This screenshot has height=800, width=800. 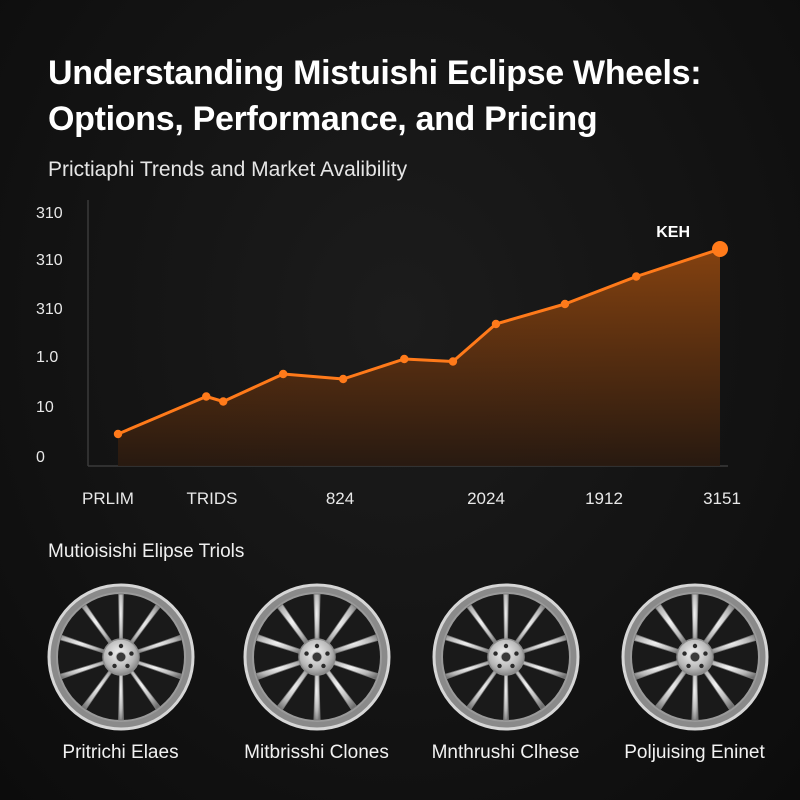 I want to click on title-line-1: Understanding Mistuishi Eclipse Wheels:, so click(x=375, y=73).